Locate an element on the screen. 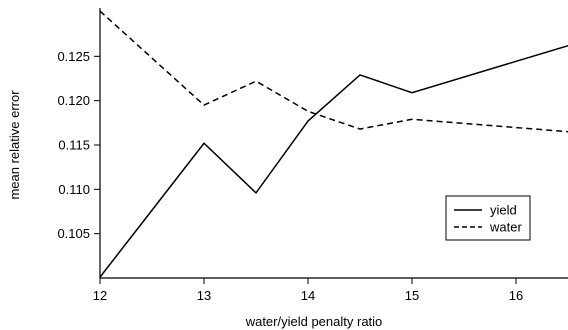 The image size is (568, 330). y-tick-label: 0.115 is located at coordinates (74, 145).